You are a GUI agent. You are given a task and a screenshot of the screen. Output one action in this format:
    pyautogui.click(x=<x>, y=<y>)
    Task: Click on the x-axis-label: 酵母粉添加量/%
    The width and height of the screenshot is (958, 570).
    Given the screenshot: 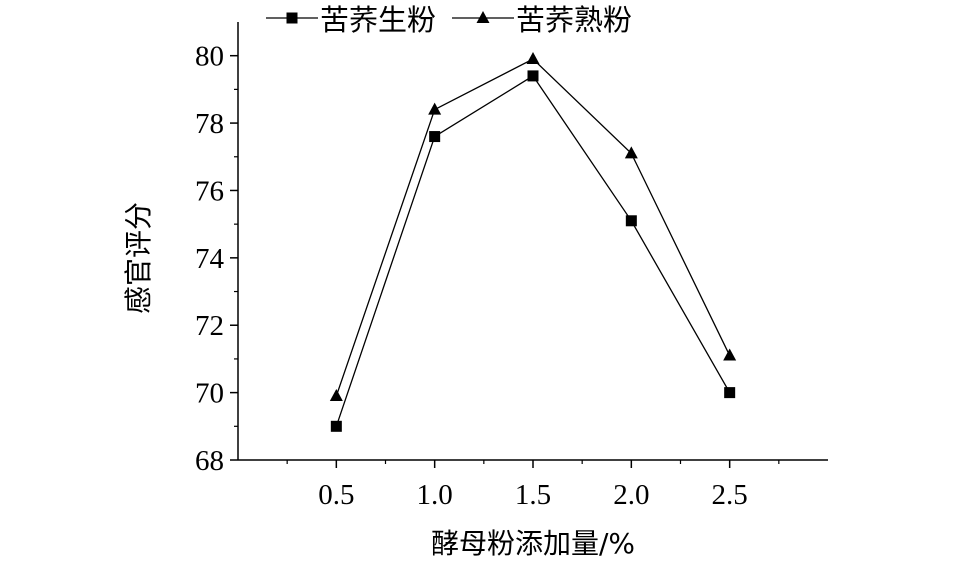 What is the action you would take?
    pyautogui.click(x=533, y=543)
    